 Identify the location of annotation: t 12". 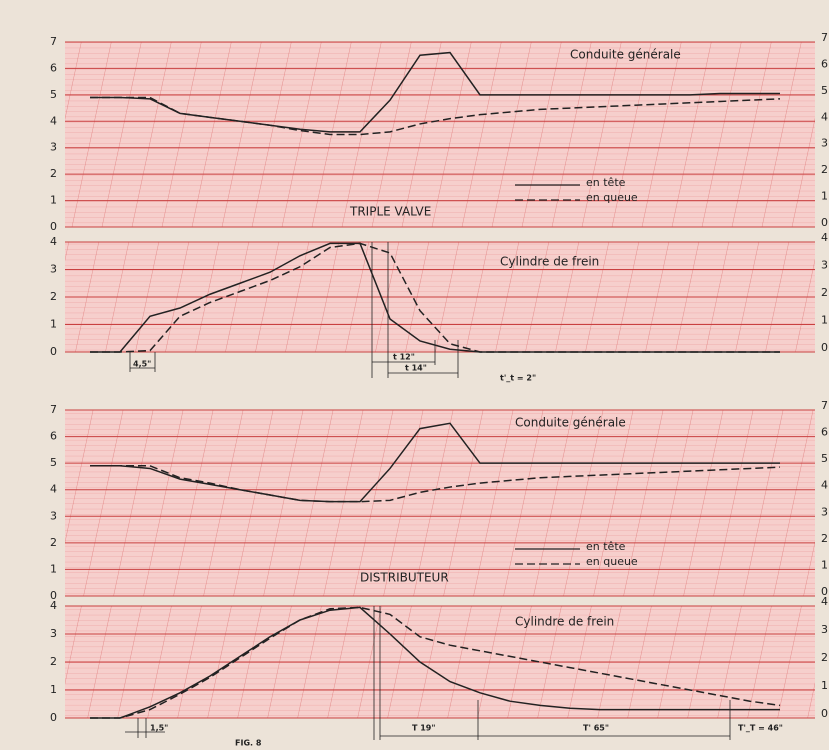
(404, 357).